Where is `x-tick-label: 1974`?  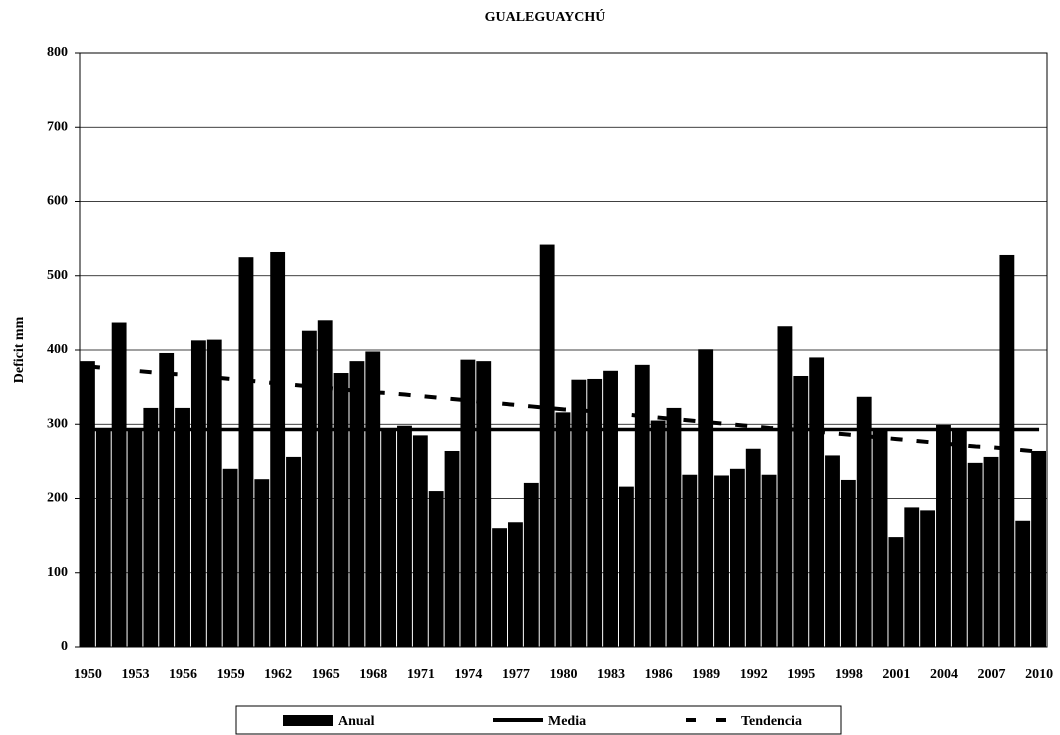 x-tick-label: 1974 is located at coordinates (468, 674).